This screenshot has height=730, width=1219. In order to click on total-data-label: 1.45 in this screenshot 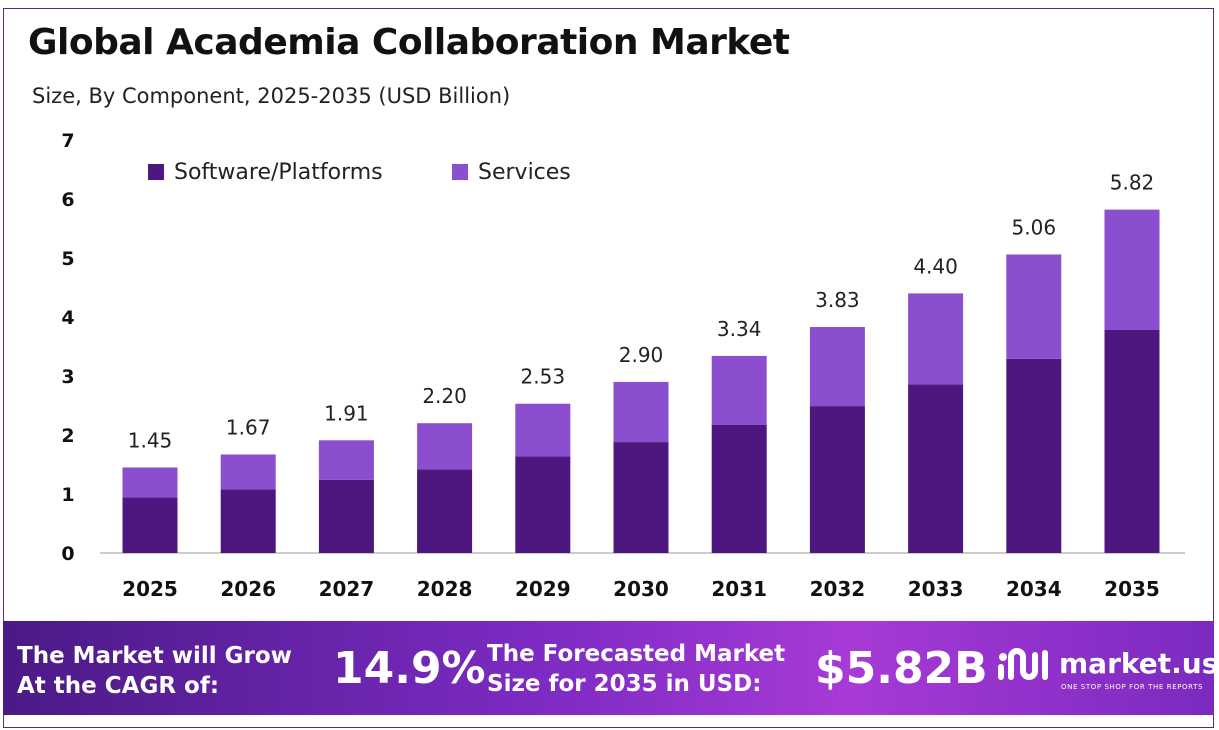, I will do `click(150, 440)`.